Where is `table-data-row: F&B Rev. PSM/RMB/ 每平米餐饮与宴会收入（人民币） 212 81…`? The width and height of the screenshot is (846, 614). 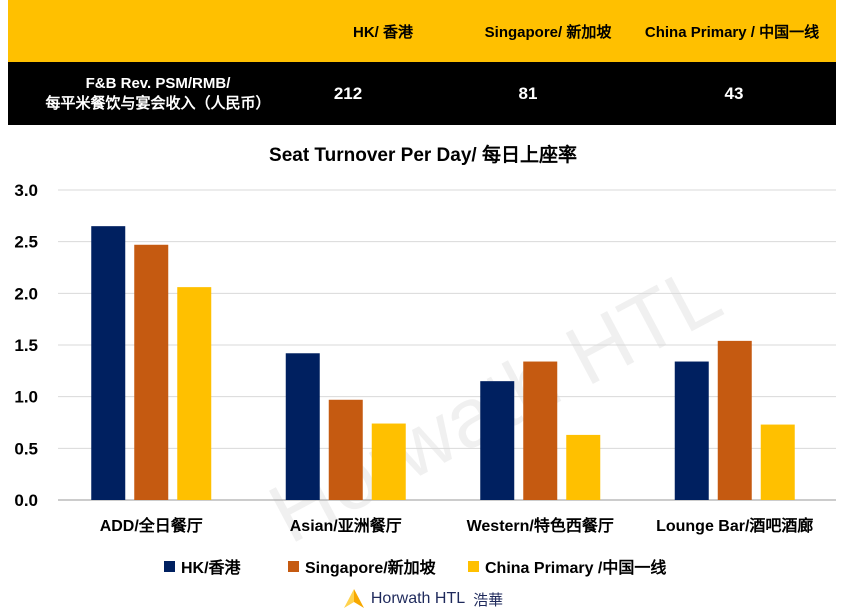
table-data-row: F&B Rev. PSM/RMB/ 每平米餐饮与宴会收入（人民币） 212 81… is located at coordinates (422, 93).